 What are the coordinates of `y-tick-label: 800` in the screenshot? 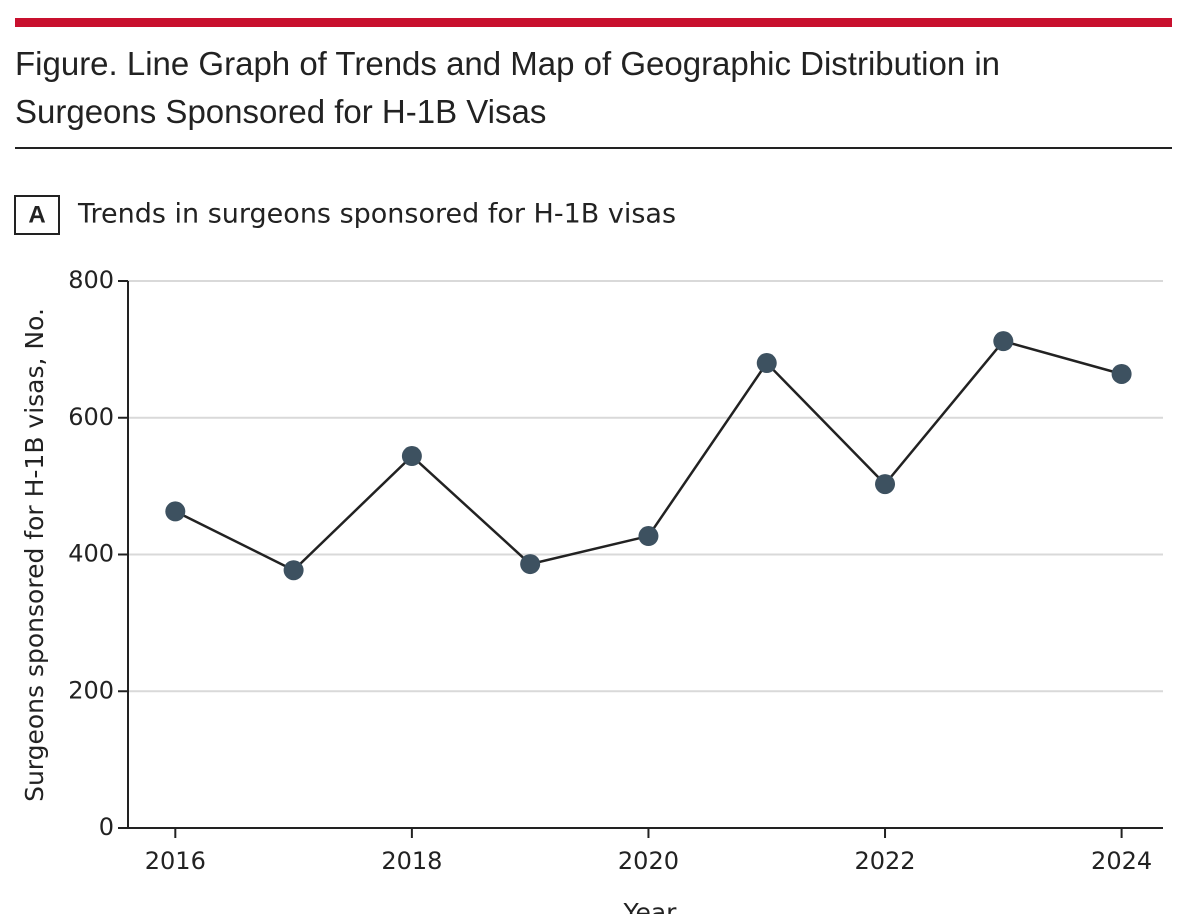 It's located at (91, 280).